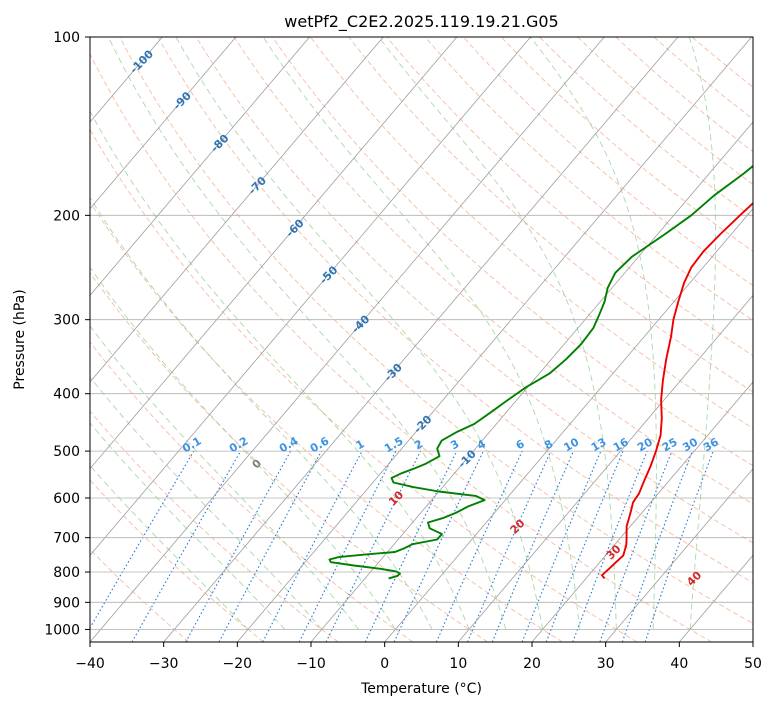 Image resolution: width=775 pixels, height=713 pixels. I want to click on y-tick-label: 600, so click(66, 499).